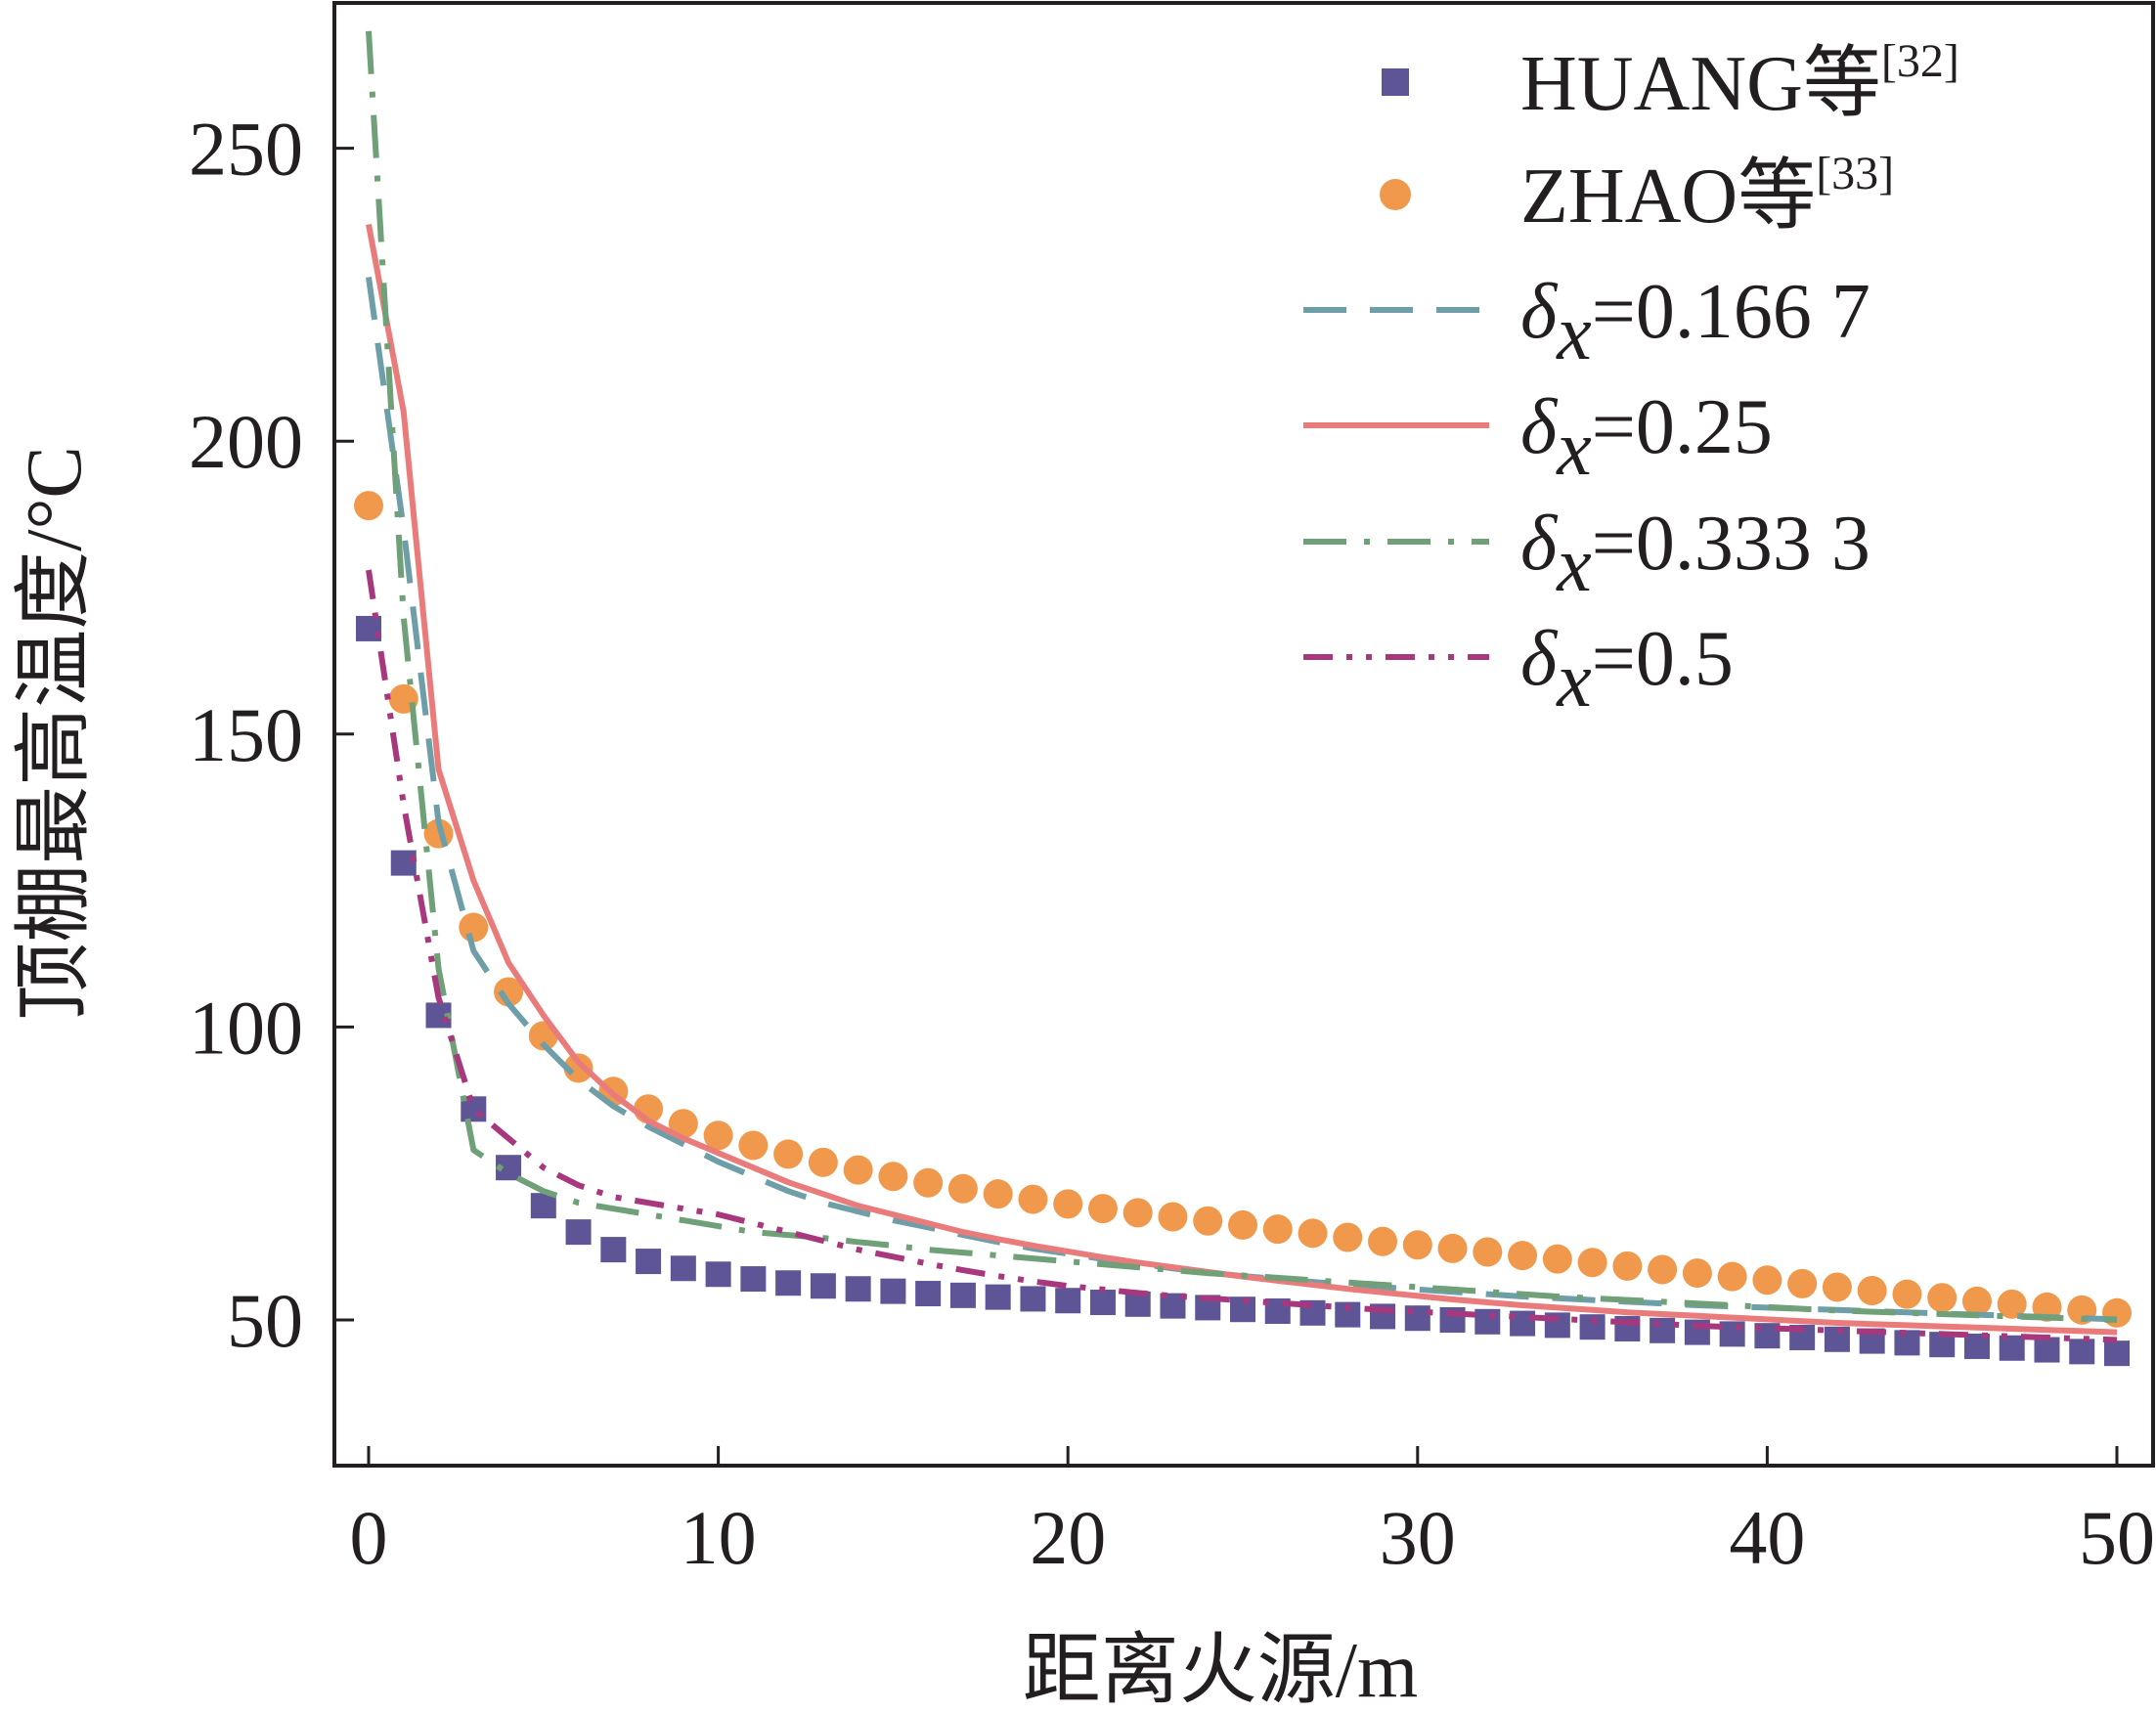 Image resolution: width=2156 pixels, height=1713 pixels. Describe the element at coordinates (265, 1320) in the screenshot. I see `y-tick-label: 50` at that location.